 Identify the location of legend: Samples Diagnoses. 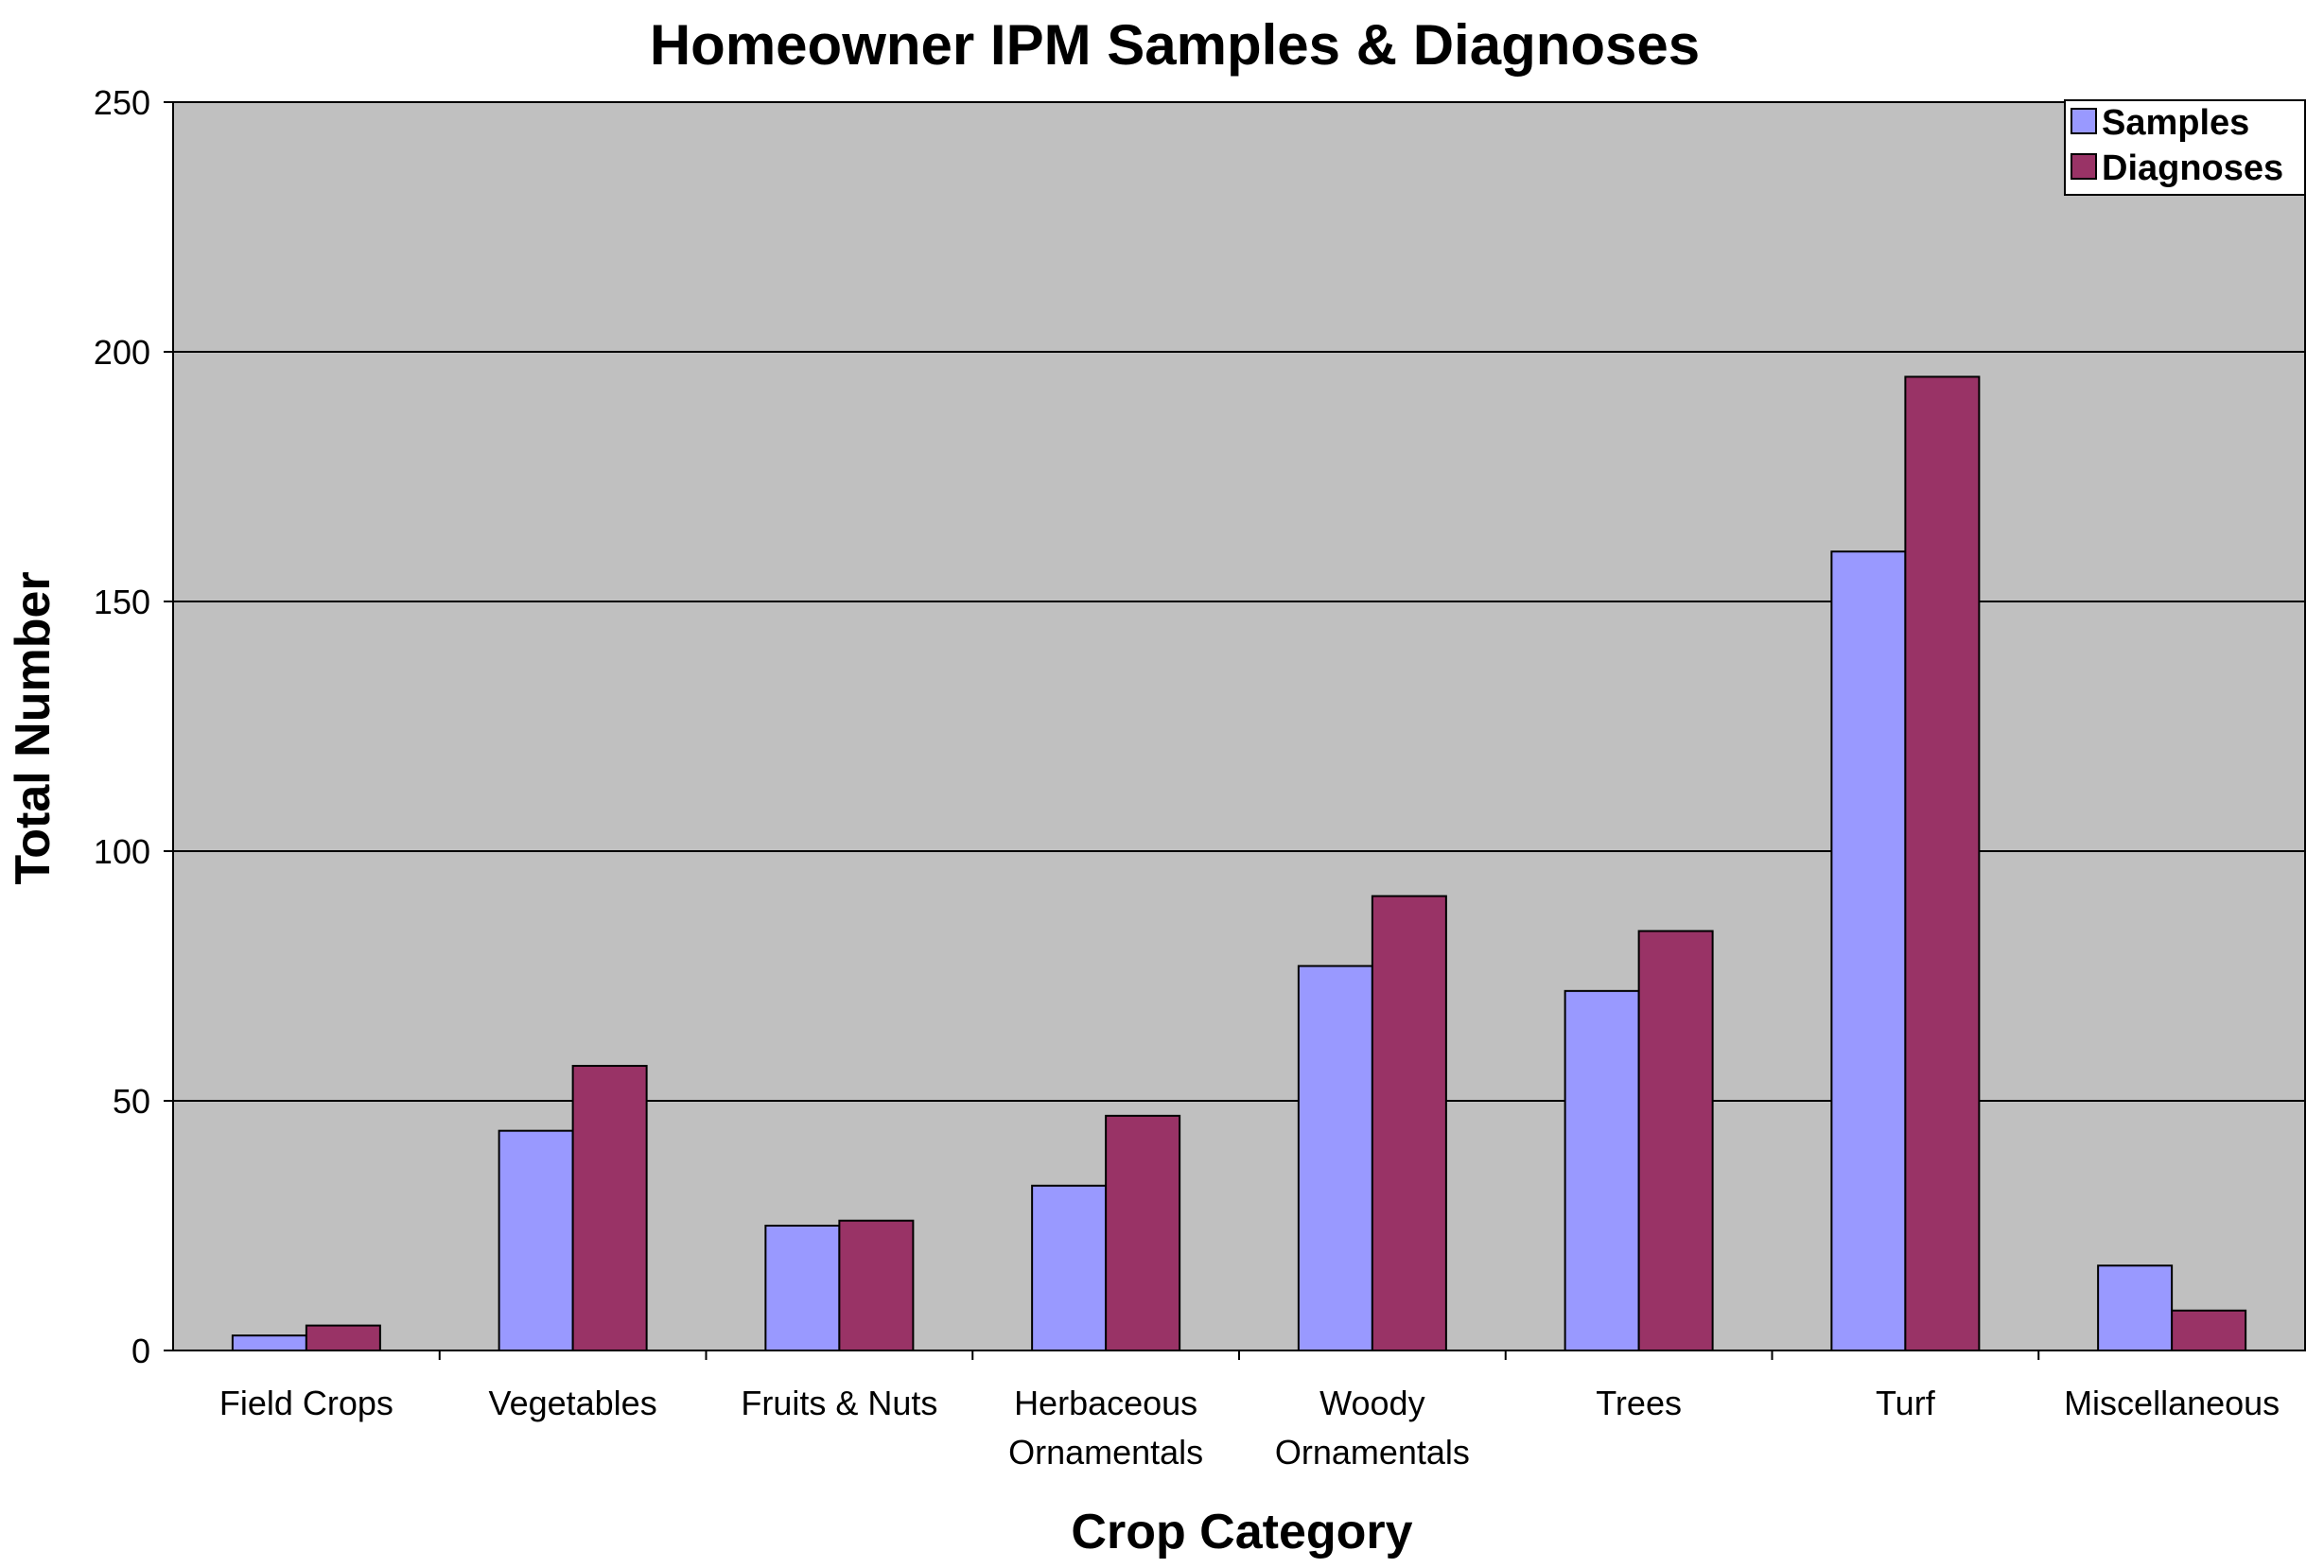
(2185, 147).